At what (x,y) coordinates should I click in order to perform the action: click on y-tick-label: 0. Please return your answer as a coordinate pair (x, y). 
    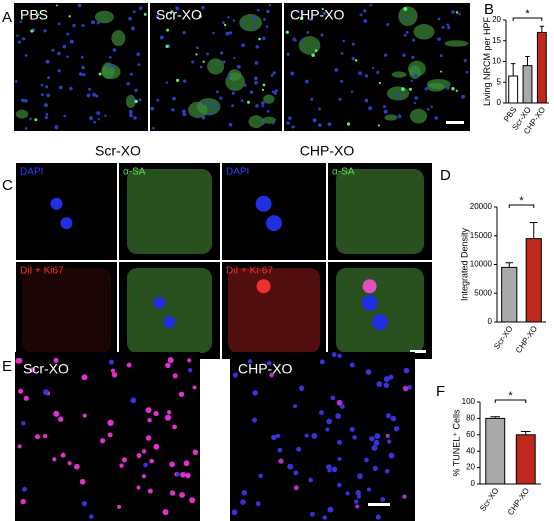
    Looking at the image, I should click on (473, 483).